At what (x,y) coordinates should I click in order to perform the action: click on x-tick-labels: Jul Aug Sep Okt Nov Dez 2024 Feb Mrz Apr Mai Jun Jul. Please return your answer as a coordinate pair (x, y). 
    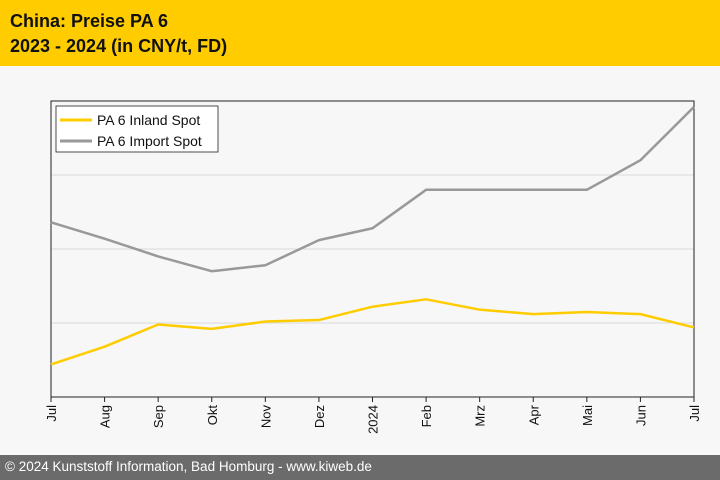
    Looking at the image, I should click on (373, 419).